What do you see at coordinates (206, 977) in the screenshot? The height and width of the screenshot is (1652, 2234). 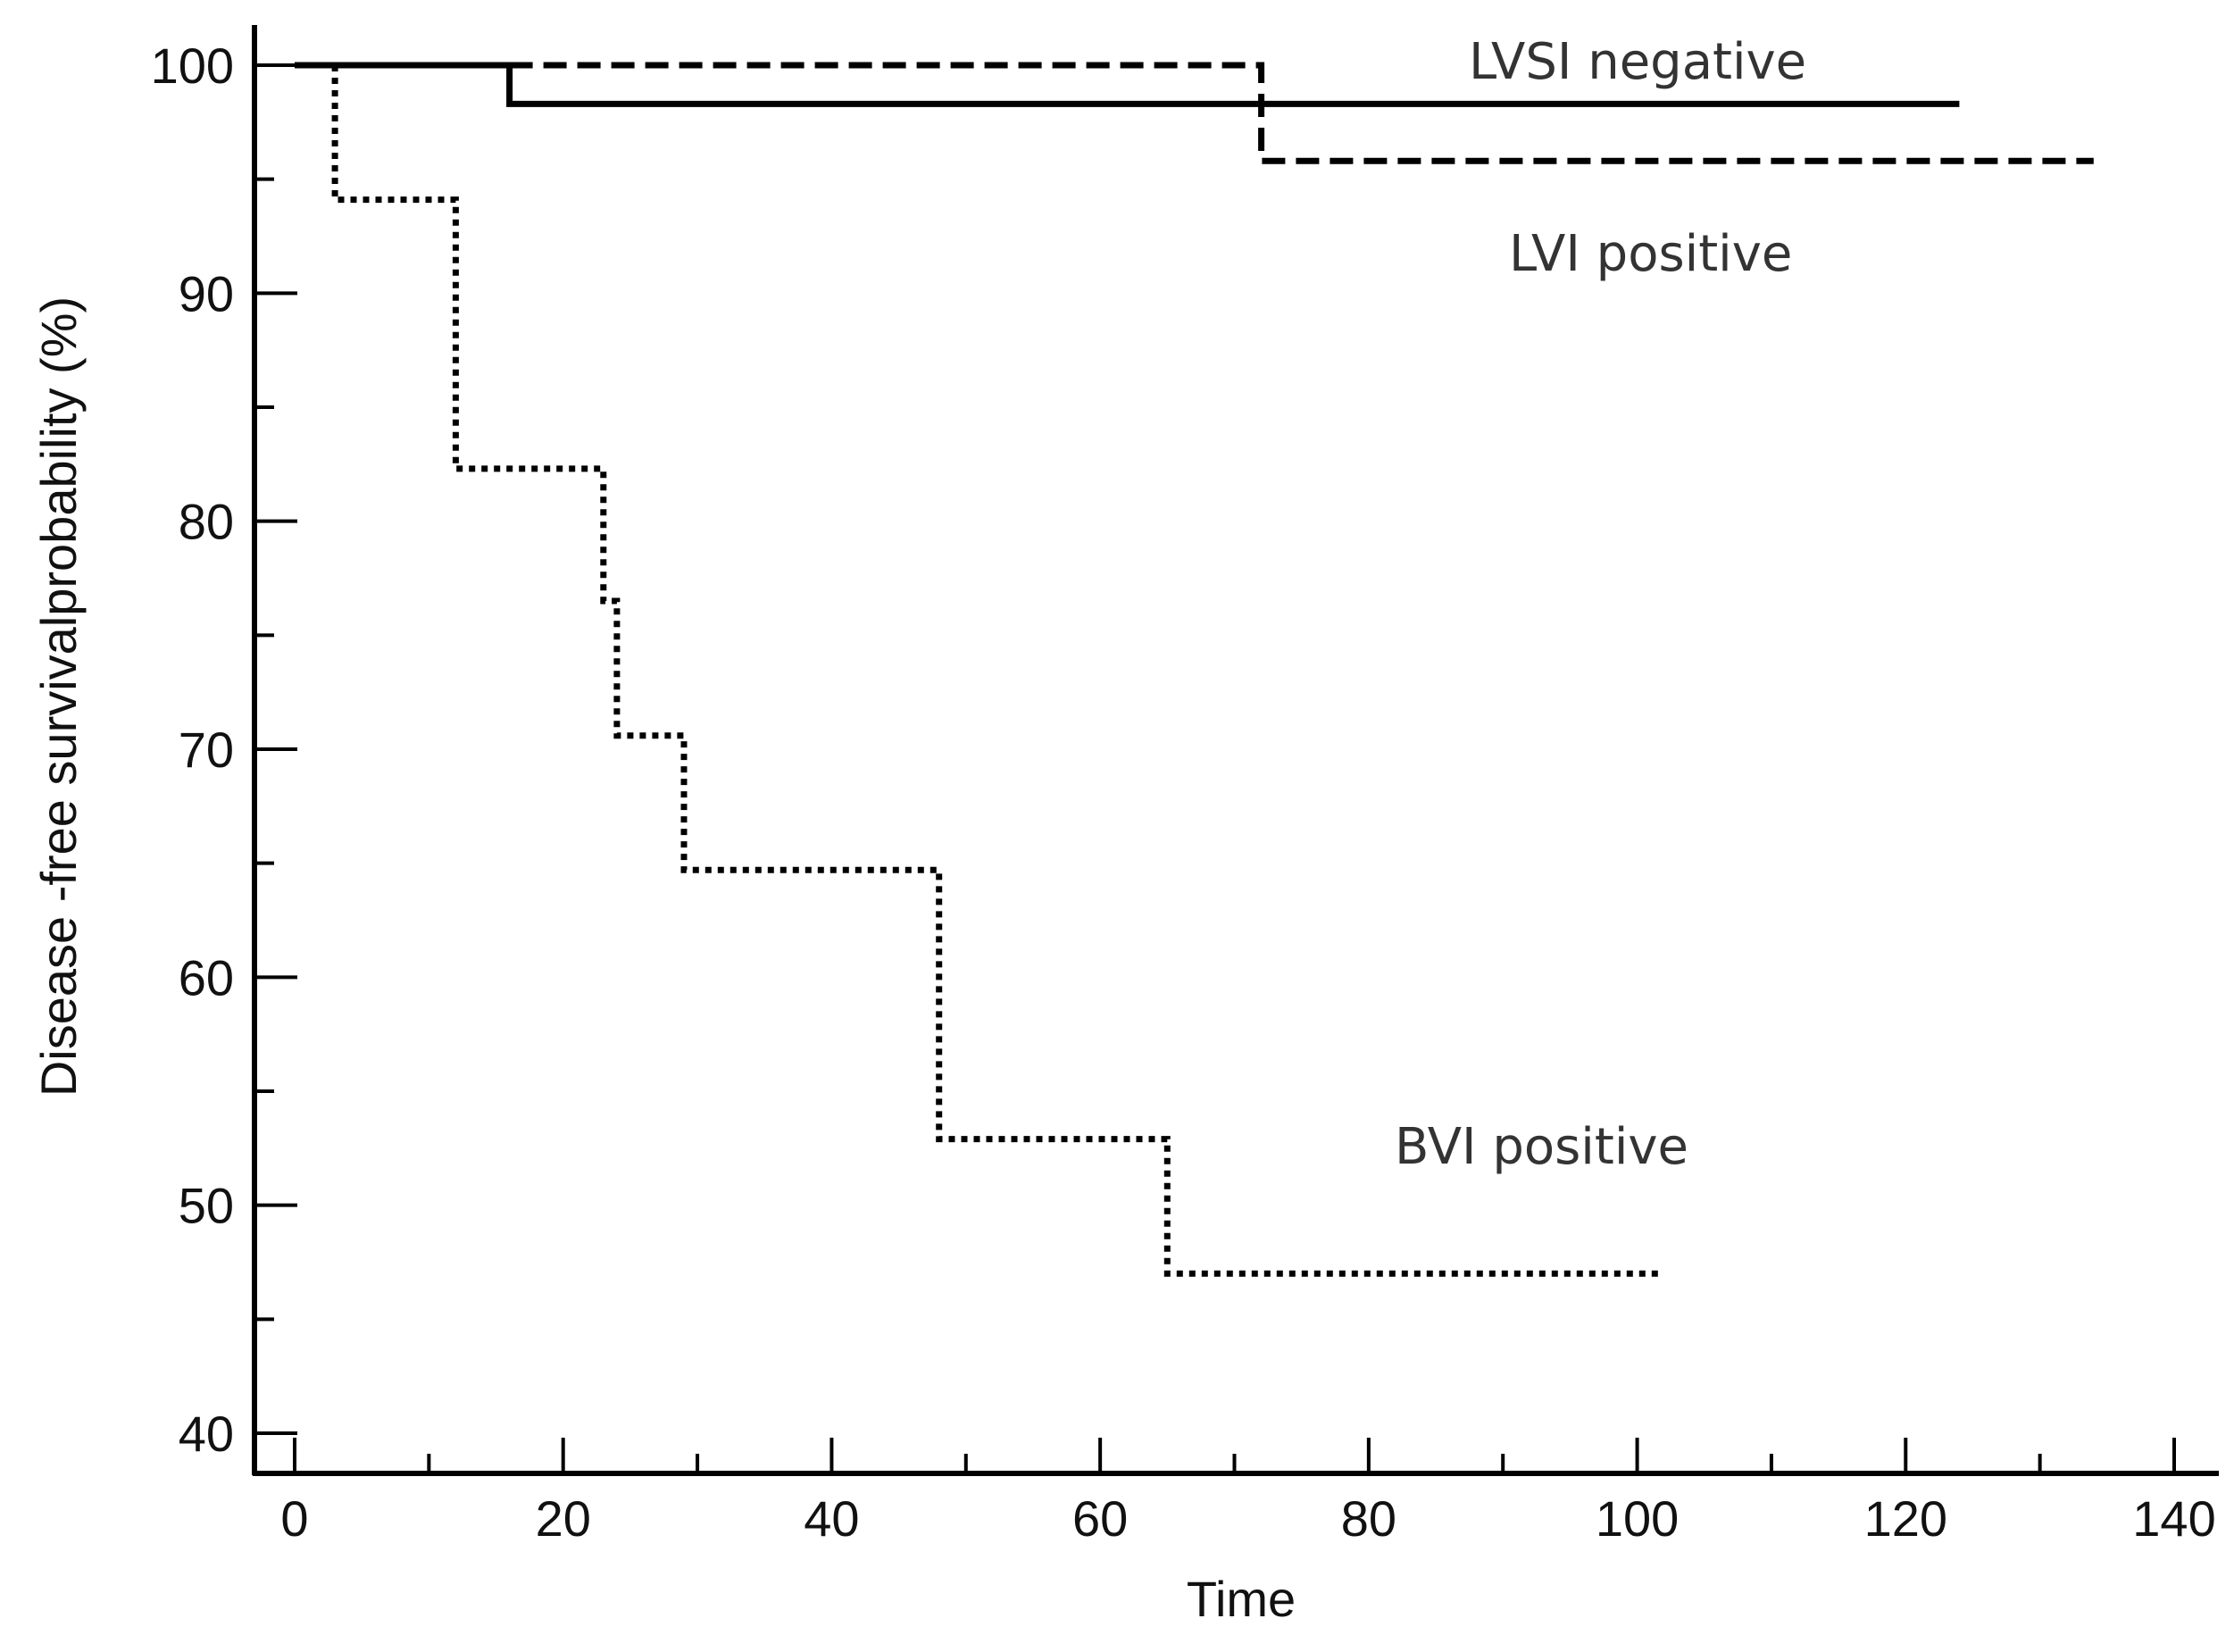 I see `y-tick-label: 60` at bounding box center [206, 977].